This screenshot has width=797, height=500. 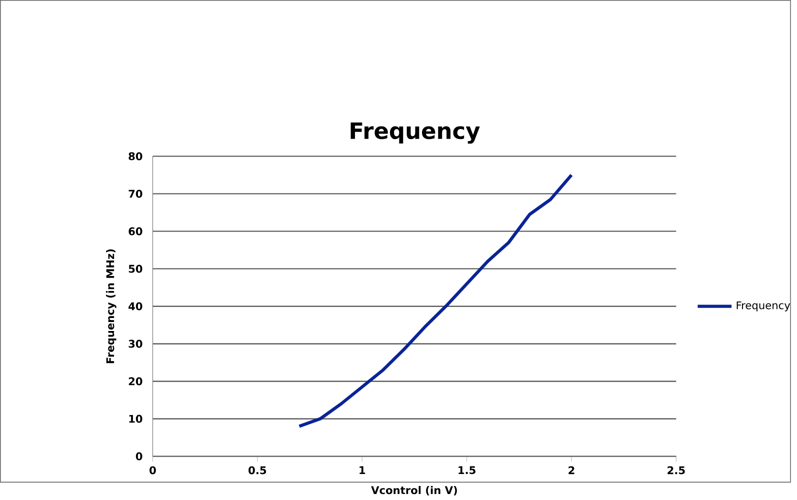 I want to click on y-tick-label: 50, so click(x=135, y=268).